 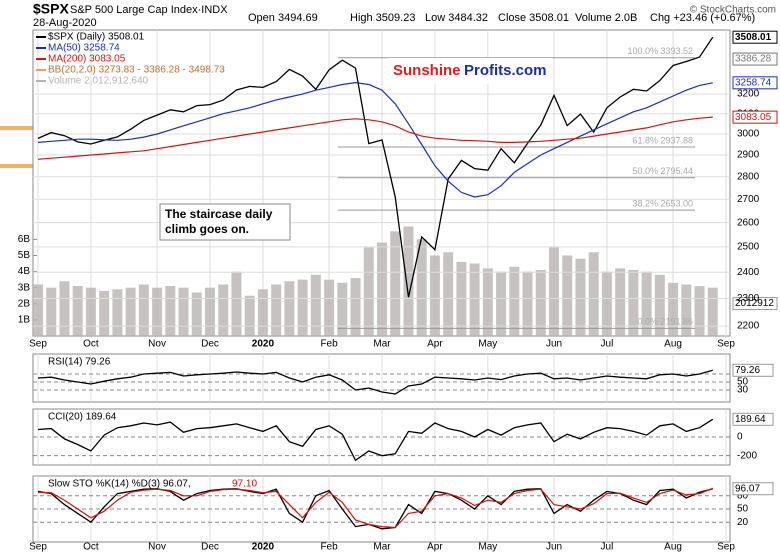 I want to click on y-tick-label: 3000, so click(x=748, y=134).